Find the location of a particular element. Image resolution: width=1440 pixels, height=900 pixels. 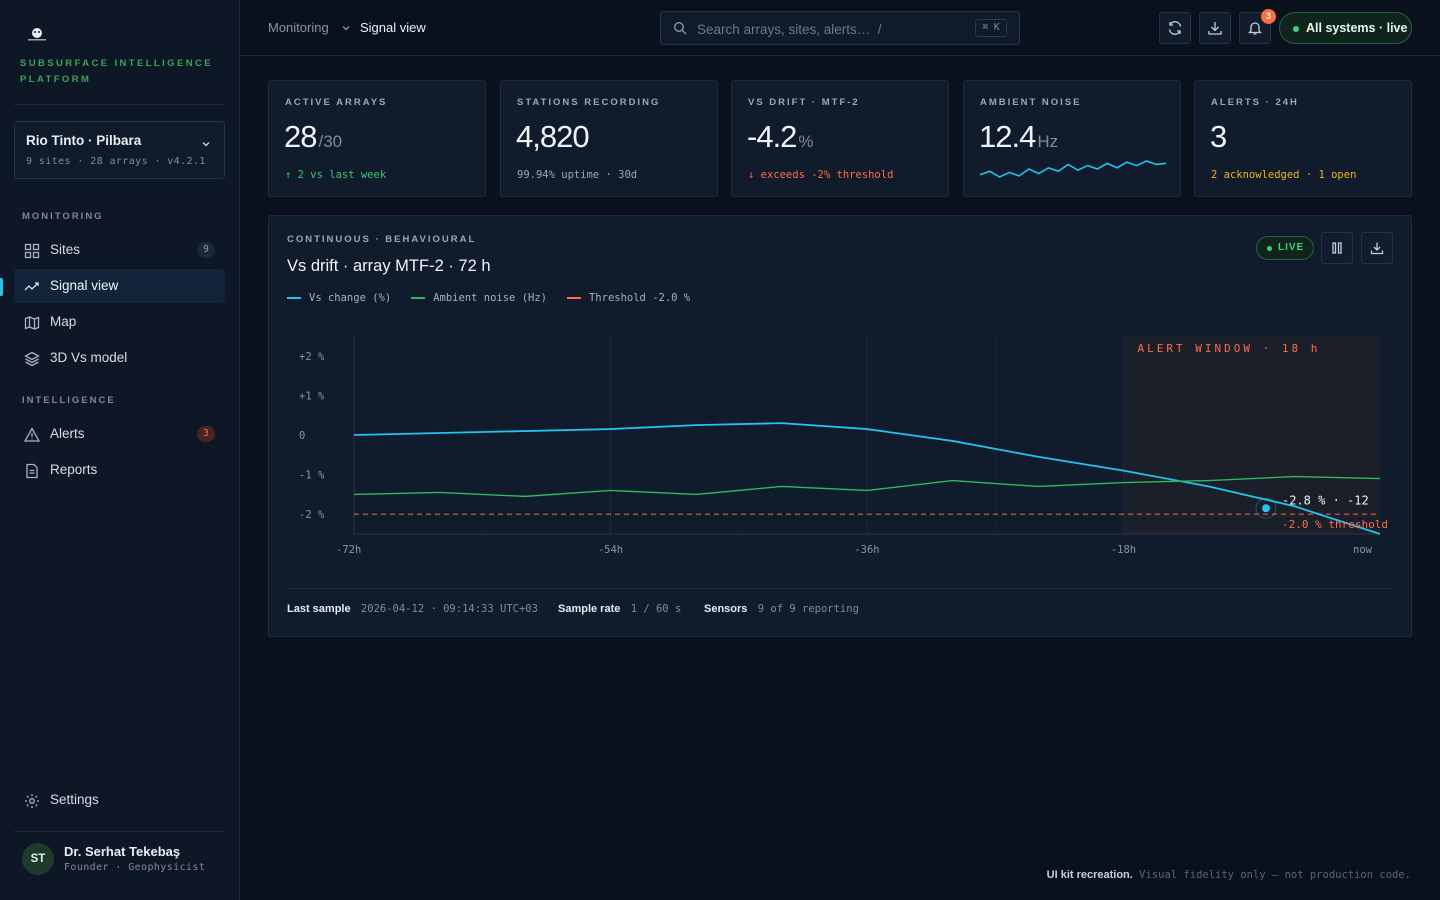

kpi-sub: ↑ 2 vs last week is located at coordinates (336, 175).